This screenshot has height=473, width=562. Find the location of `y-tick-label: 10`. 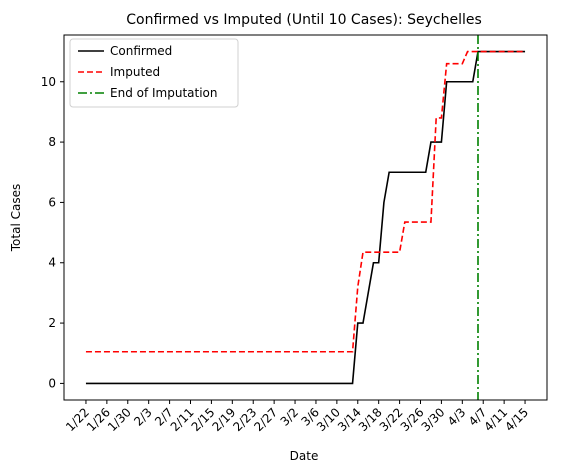

y-tick-label: 10 is located at coordinates (48, 82).